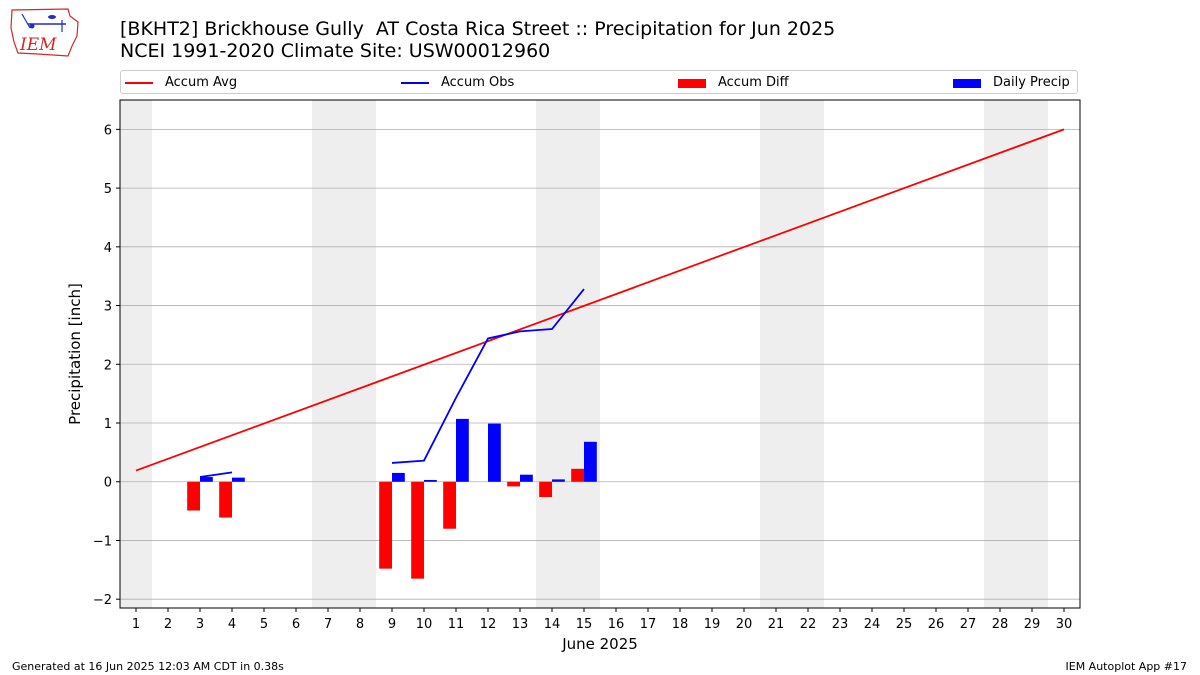  I want to click on x-tick-label: 3, so click(200, 624).